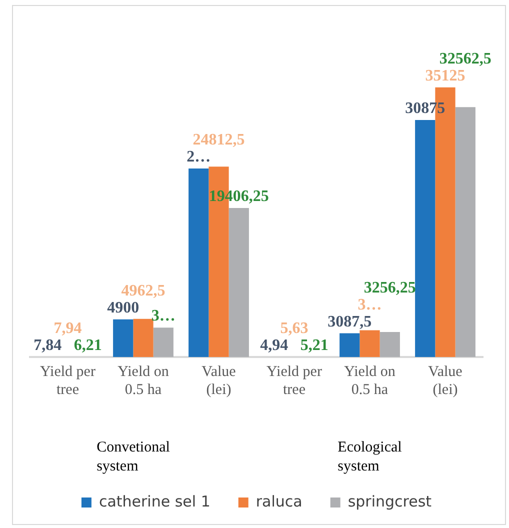 The height and width of the screenshot is (528, 509). I want to click on data-label: 4900, so click(123, 308).